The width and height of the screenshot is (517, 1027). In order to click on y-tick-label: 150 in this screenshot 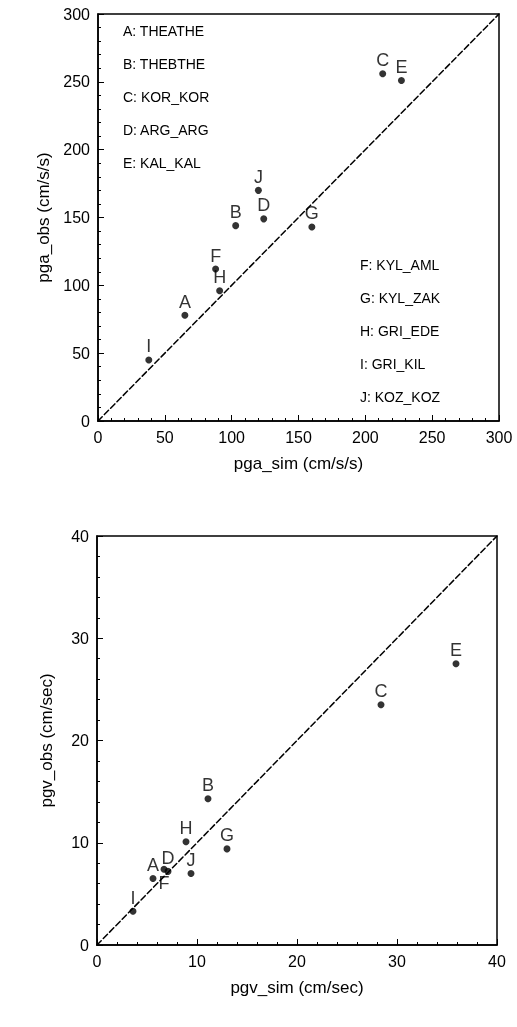, I will do `click(77, 217)`.